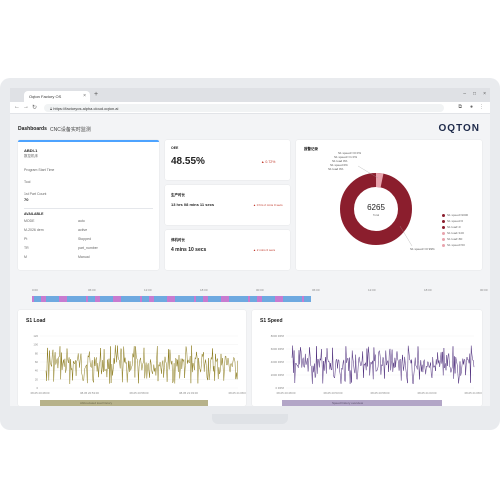  Describe the element at coordinates (484, 94) in the screenshot. I see `close-window-icon: ×` at that location.